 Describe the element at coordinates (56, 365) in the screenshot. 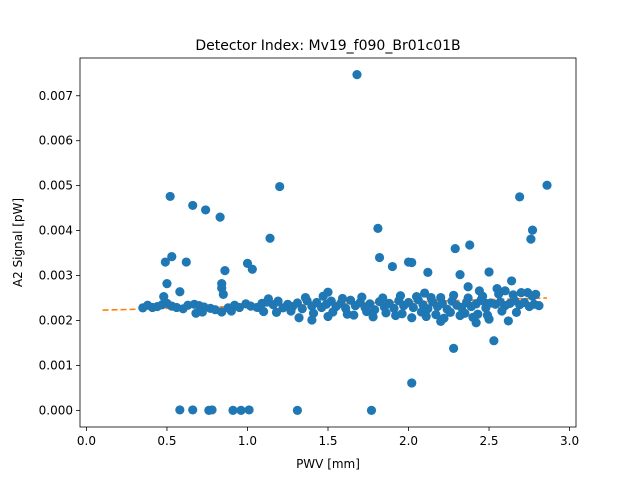

I see `y-tick-label: 0.001` at that location.